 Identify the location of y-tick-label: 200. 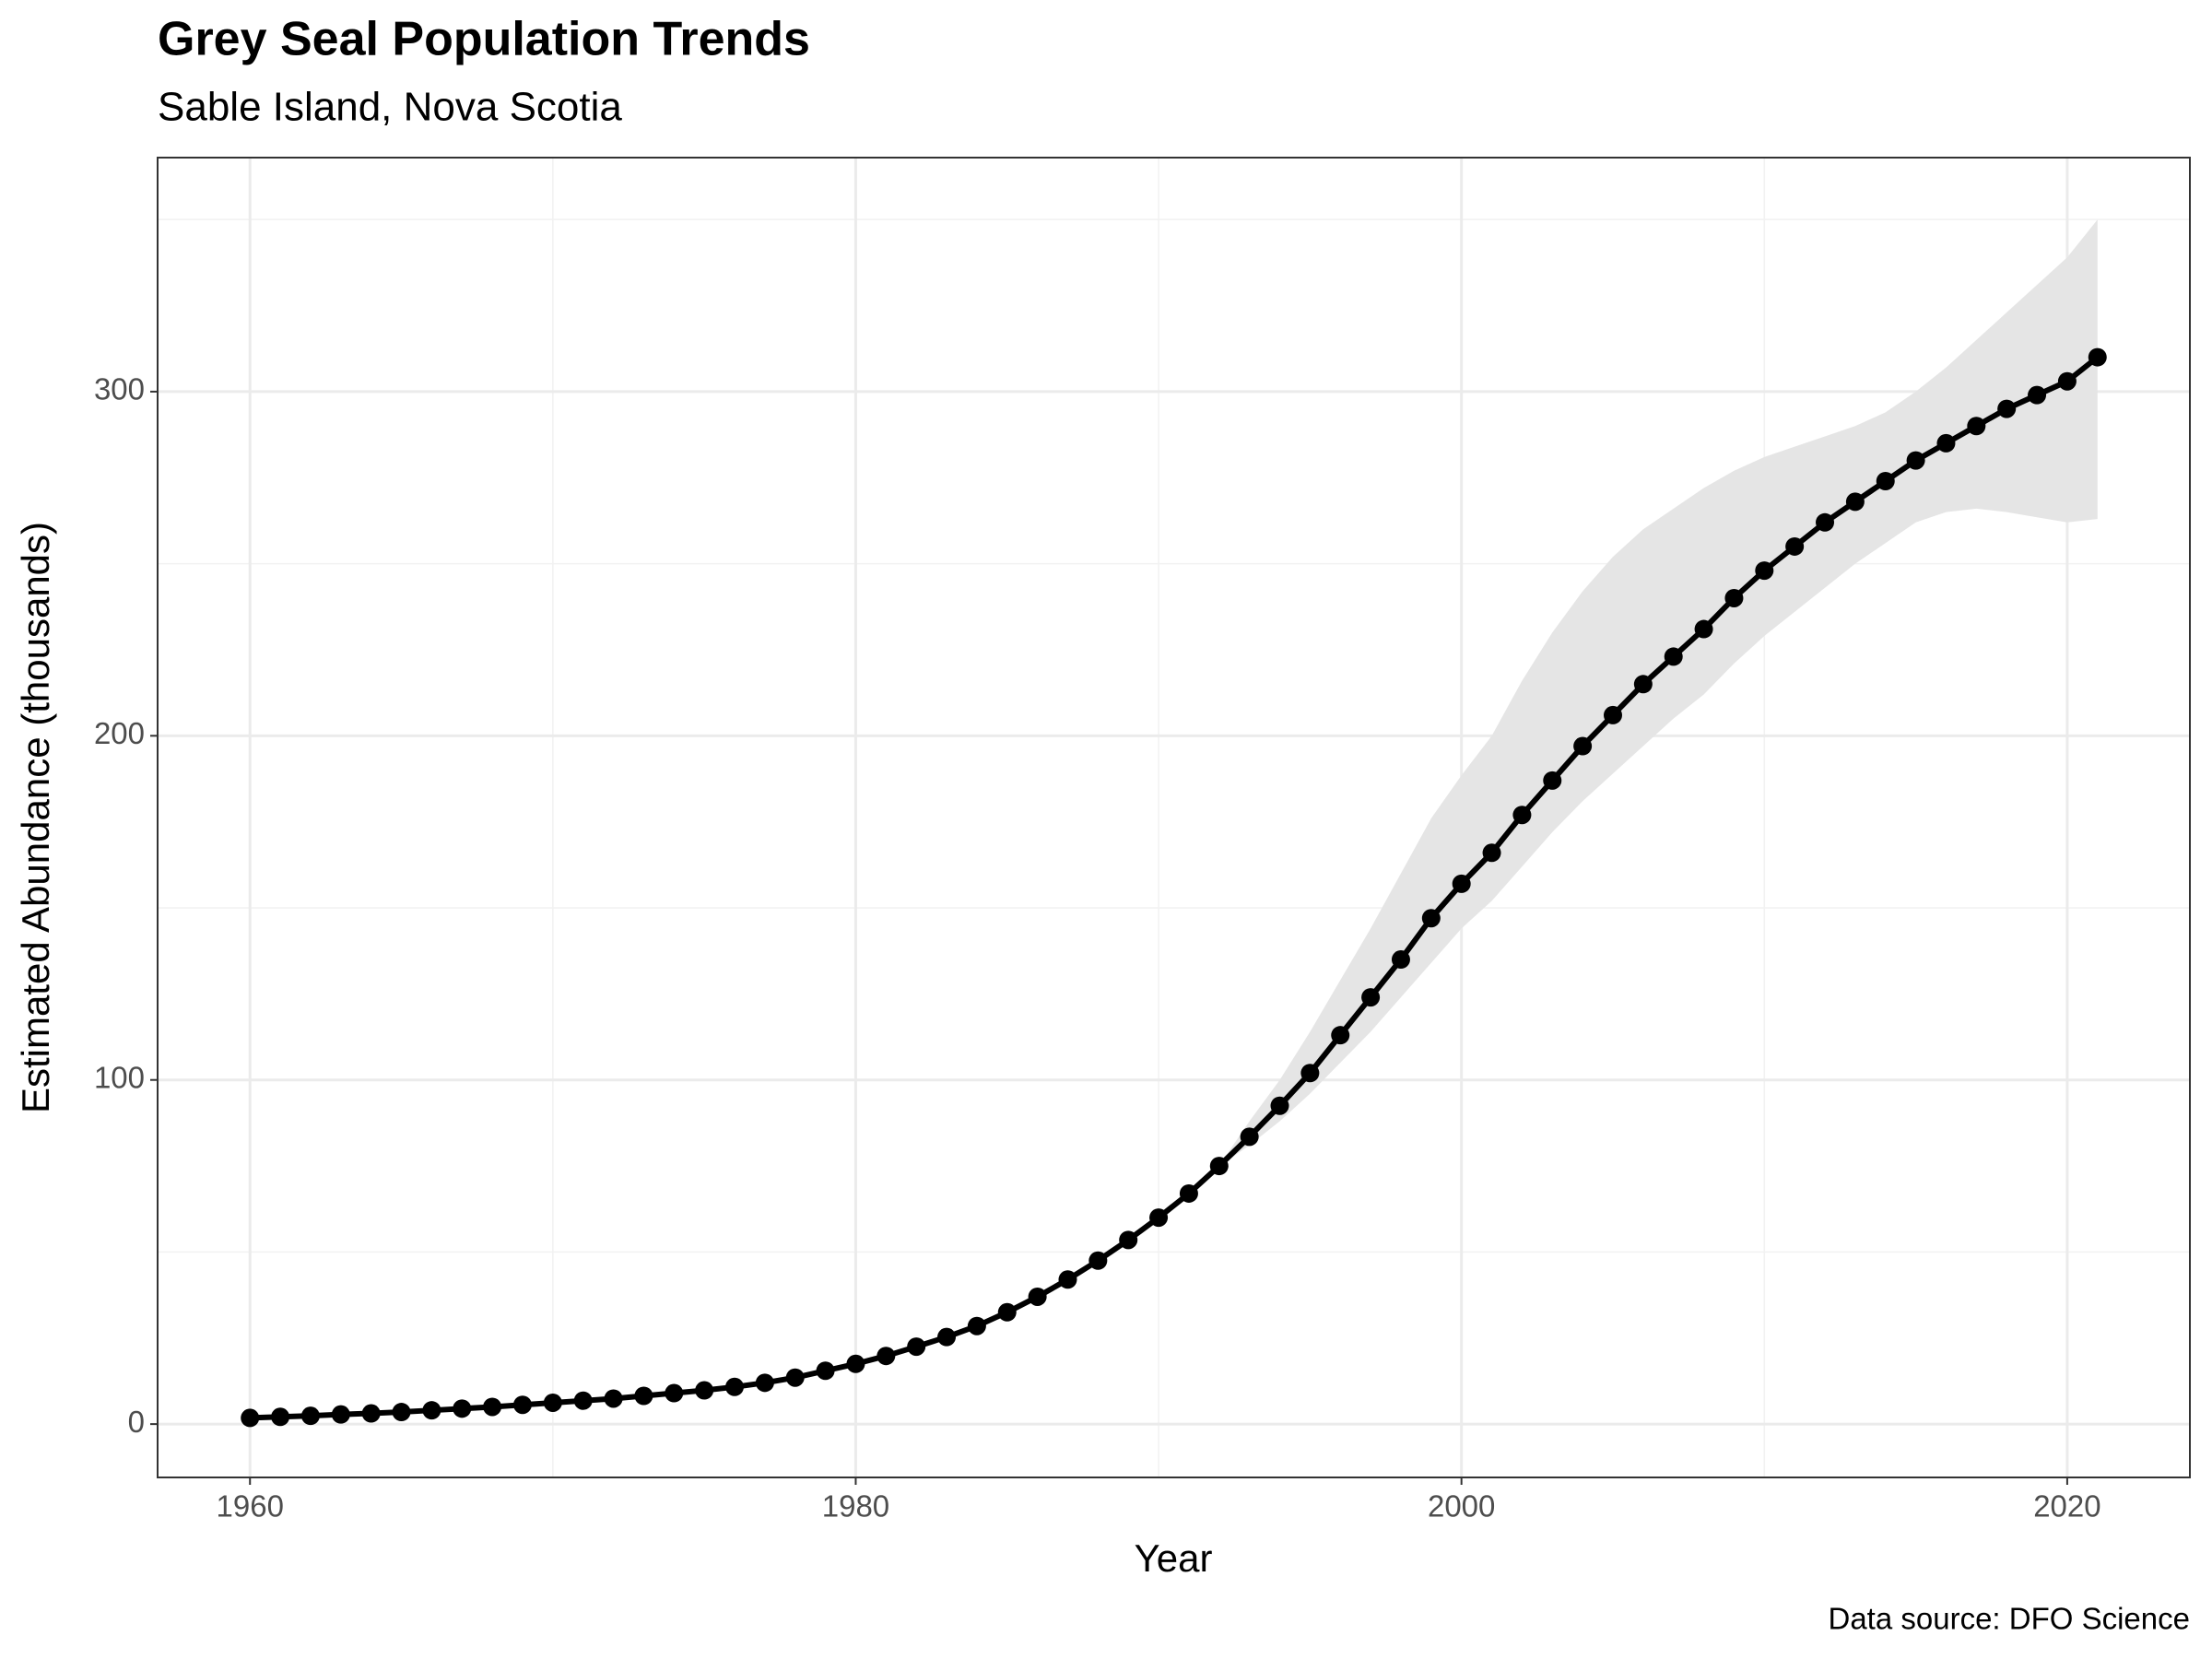
(119, 733).